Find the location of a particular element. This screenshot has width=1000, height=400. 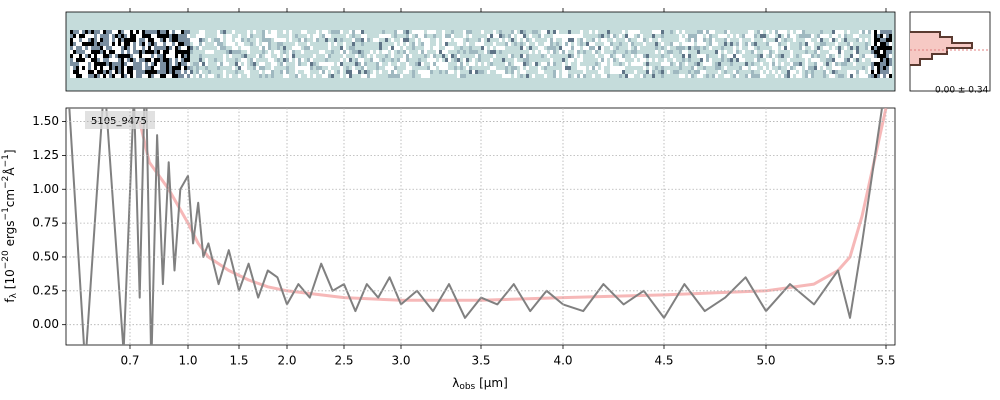

y-tick-label: 0.50 is located at coordinates (45, 256).